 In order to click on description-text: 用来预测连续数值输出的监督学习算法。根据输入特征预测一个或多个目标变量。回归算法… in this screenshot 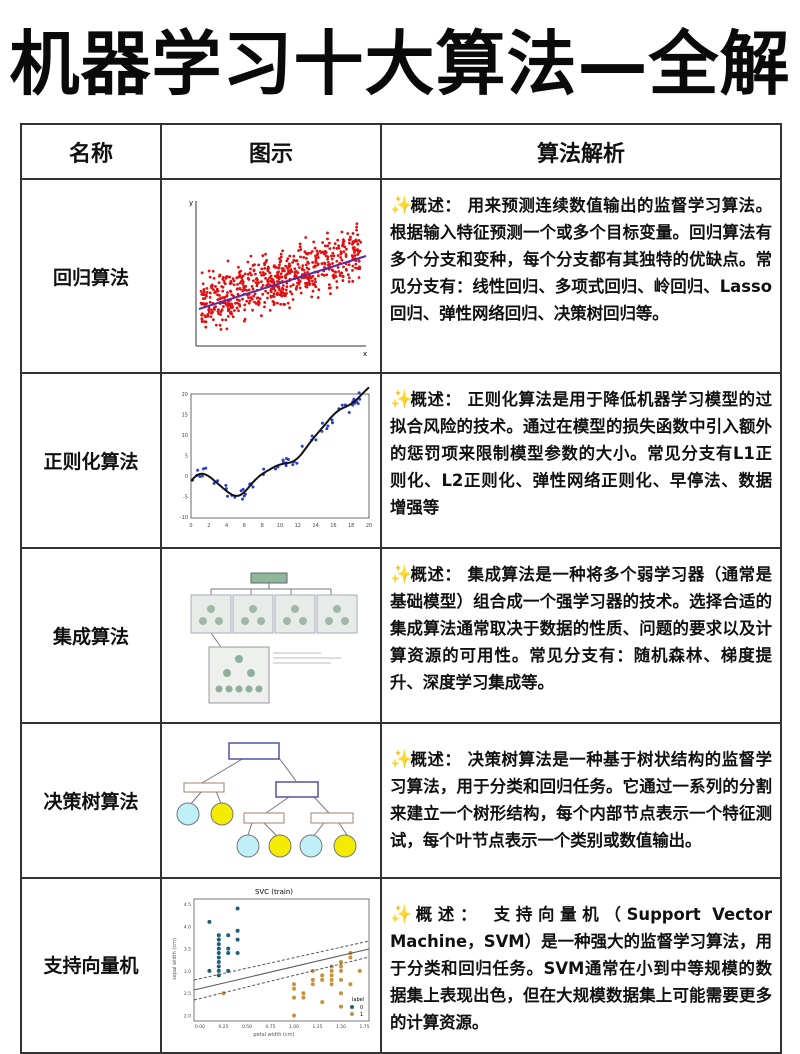, I will do `click(581, 259)`.